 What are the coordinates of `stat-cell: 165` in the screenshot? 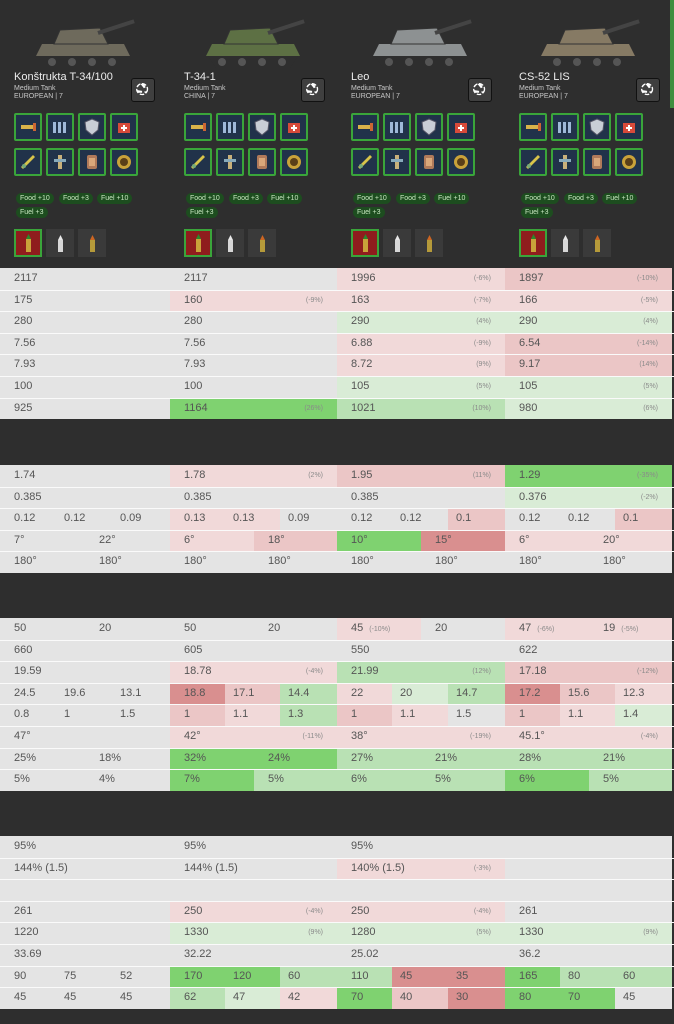 It's located at (532, 976).